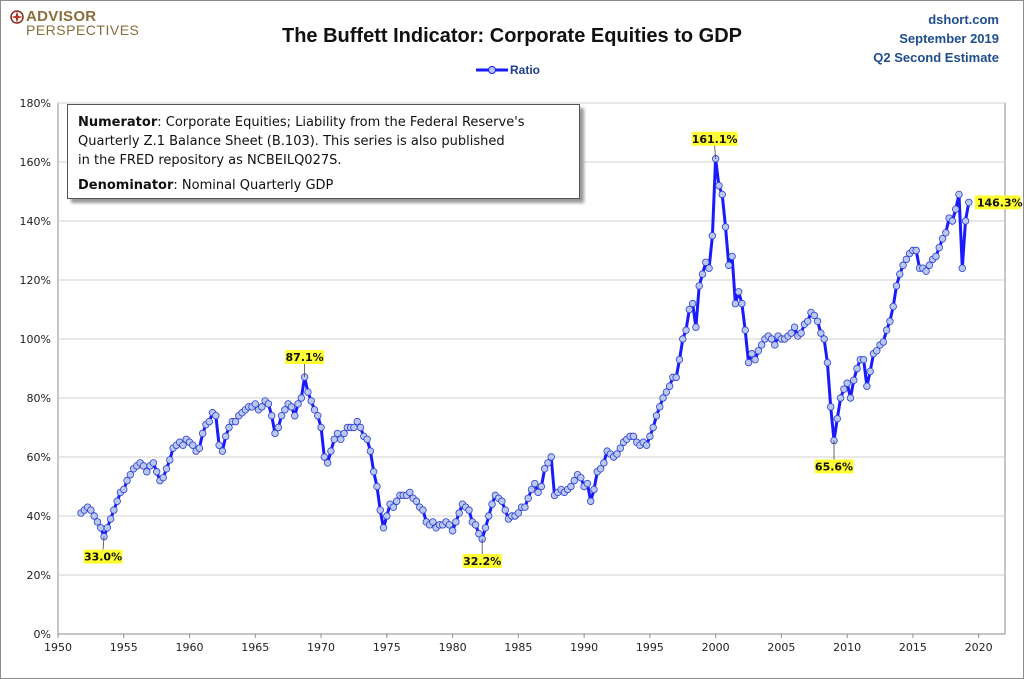 The width and height of the screenshot is (1024, 679). I want to click on annotation-highlight, so click(482, 561).